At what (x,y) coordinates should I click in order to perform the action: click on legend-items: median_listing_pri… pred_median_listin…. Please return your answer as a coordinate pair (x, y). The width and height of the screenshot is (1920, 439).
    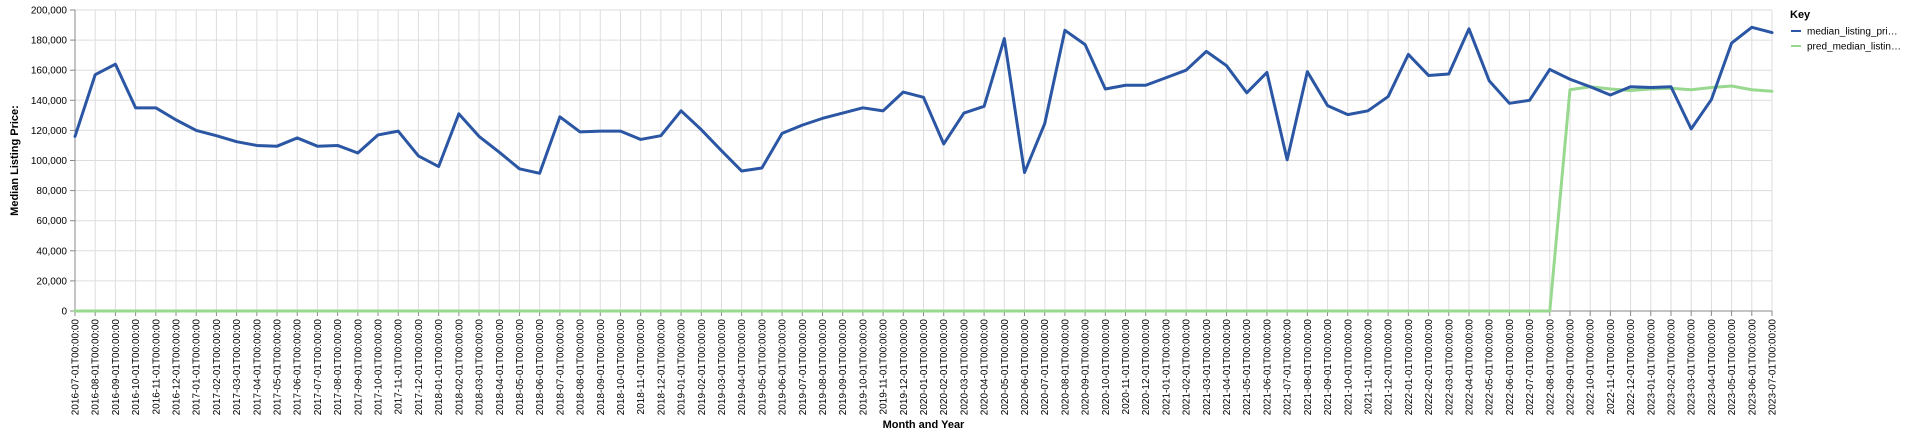
    Looking at the image, I should click on (1846, 40).